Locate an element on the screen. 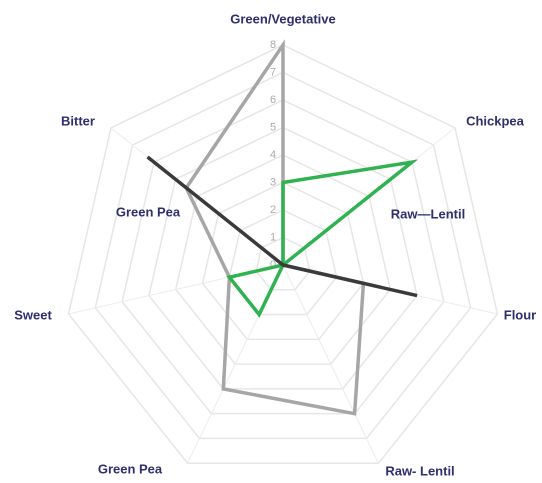 This screenshot has width=542, height=483. tick-label: 5 is located at coordinates (273, 127).